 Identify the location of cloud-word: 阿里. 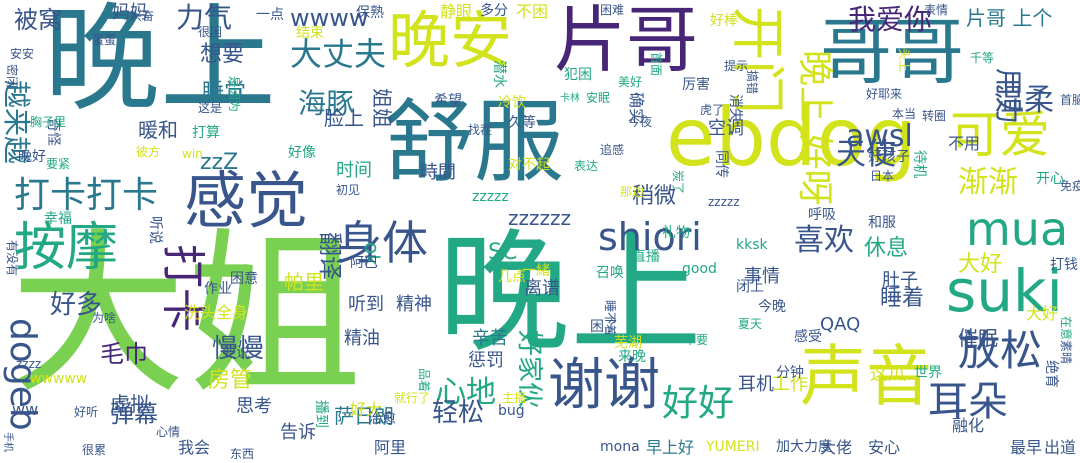
(390, 447).